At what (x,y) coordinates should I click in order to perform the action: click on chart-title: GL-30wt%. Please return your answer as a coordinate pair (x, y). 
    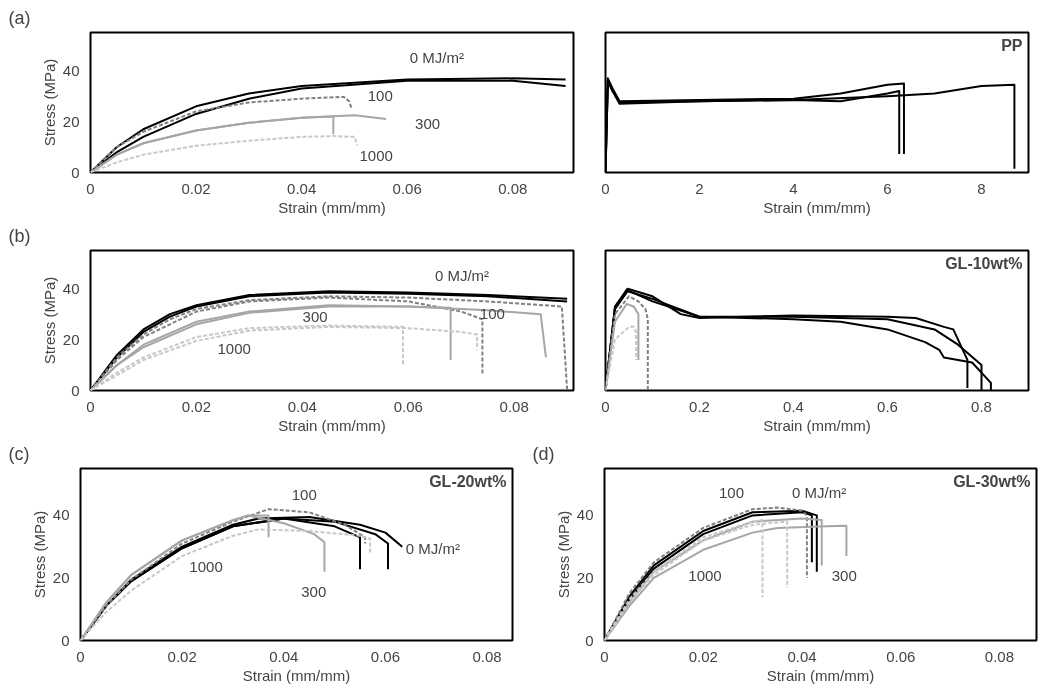
    Looking at the image, I should click on (992, 481).